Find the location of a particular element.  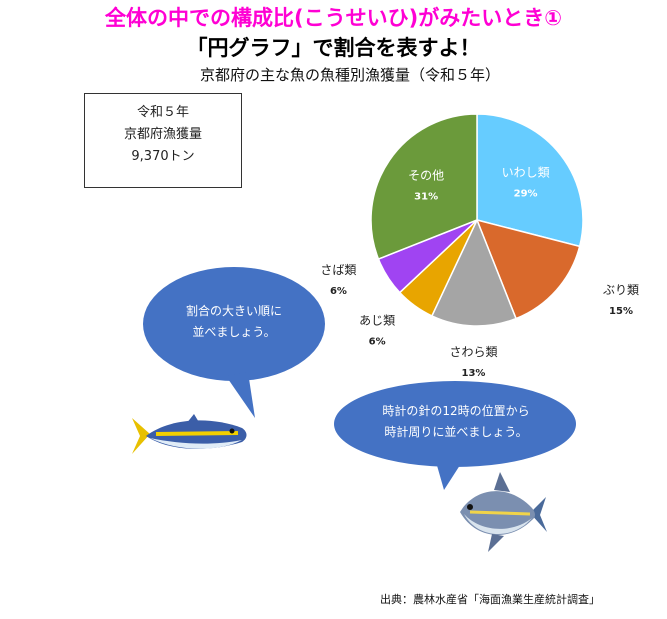

pie-value-label-4: 6% is located at coordinates (338, 291).